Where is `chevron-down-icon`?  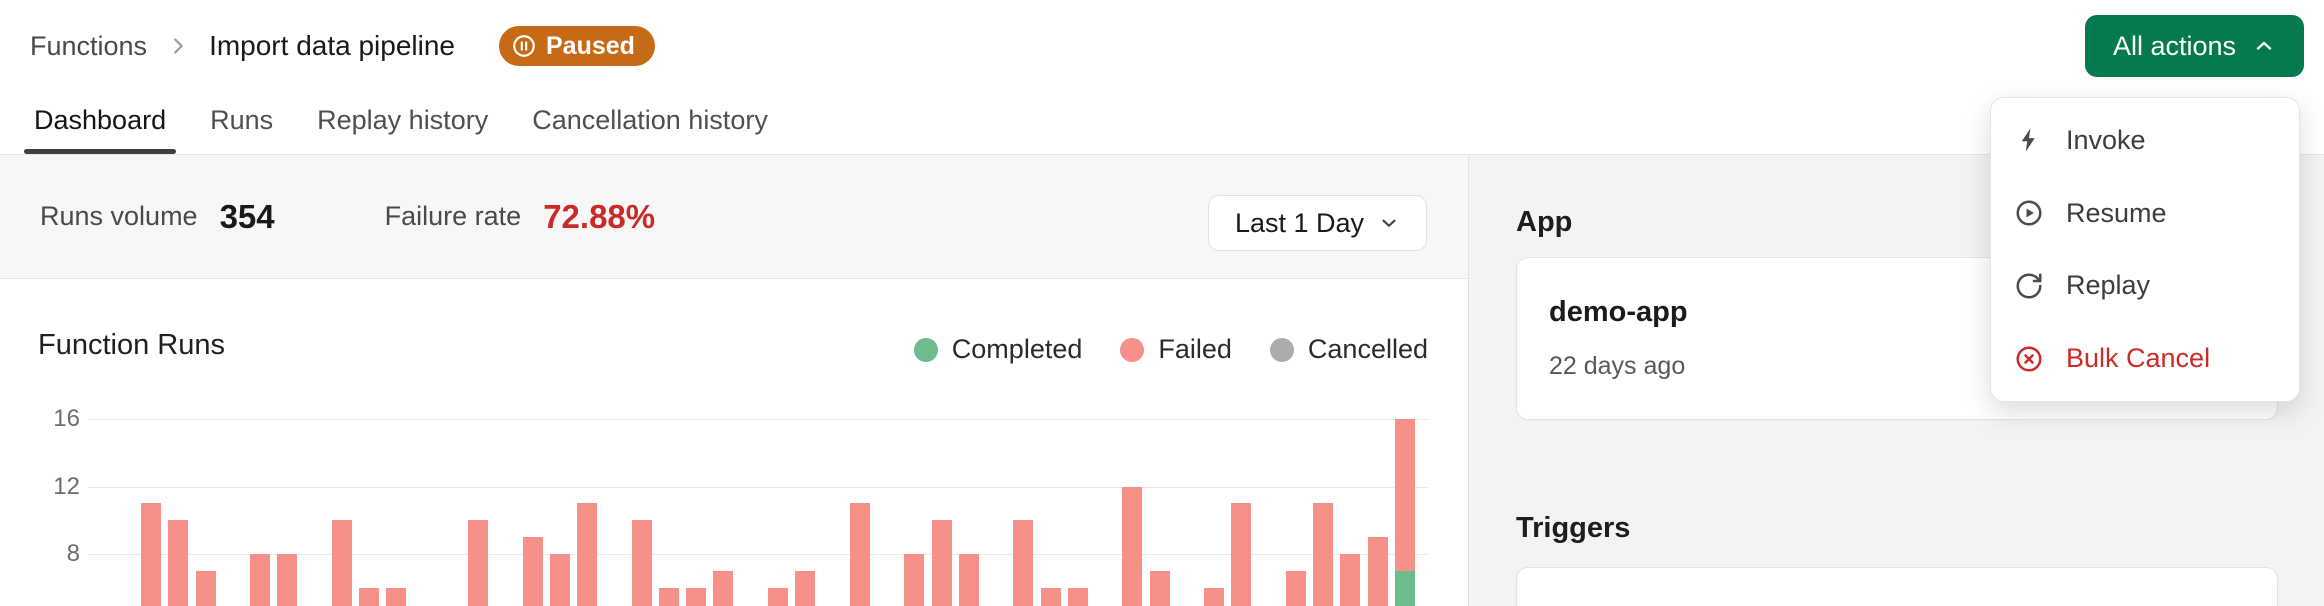
chevron-down-icon is located at coordinates (1389, 223).